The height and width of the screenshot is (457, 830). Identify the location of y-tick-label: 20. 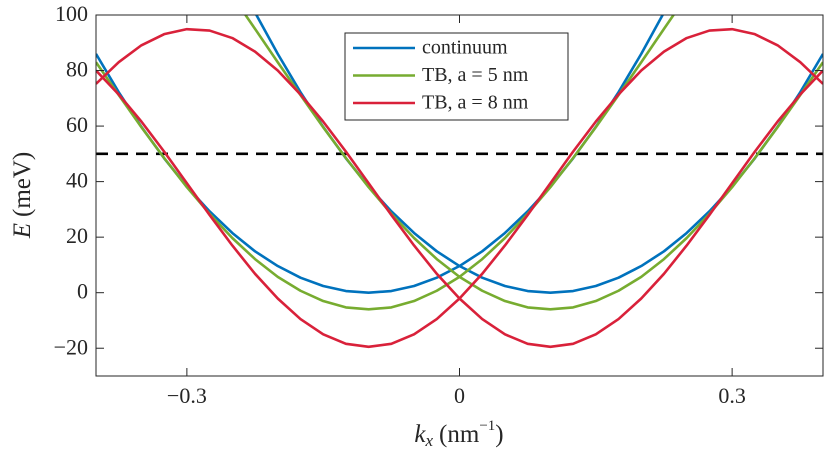
(77, 235).